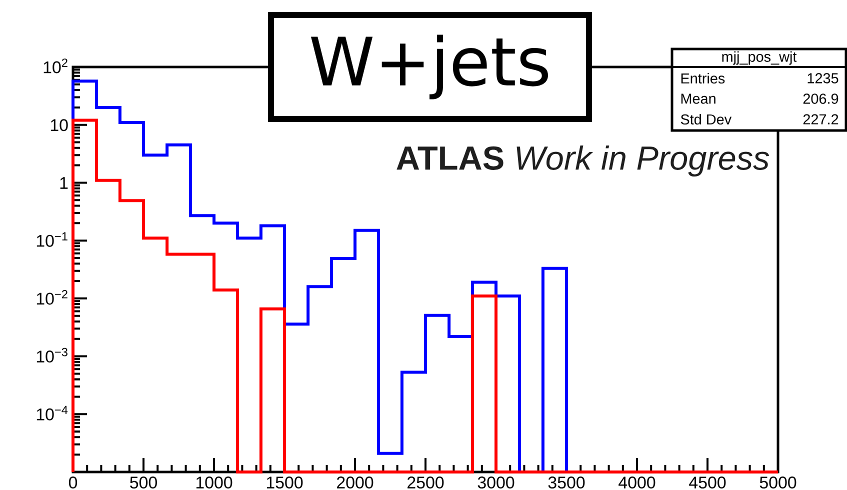 The image size is (847, 490). What do you see at coordinates (214, 482) in the screenshot?
I see `x-tick-label: 1000` at bounding box center [214, 482].